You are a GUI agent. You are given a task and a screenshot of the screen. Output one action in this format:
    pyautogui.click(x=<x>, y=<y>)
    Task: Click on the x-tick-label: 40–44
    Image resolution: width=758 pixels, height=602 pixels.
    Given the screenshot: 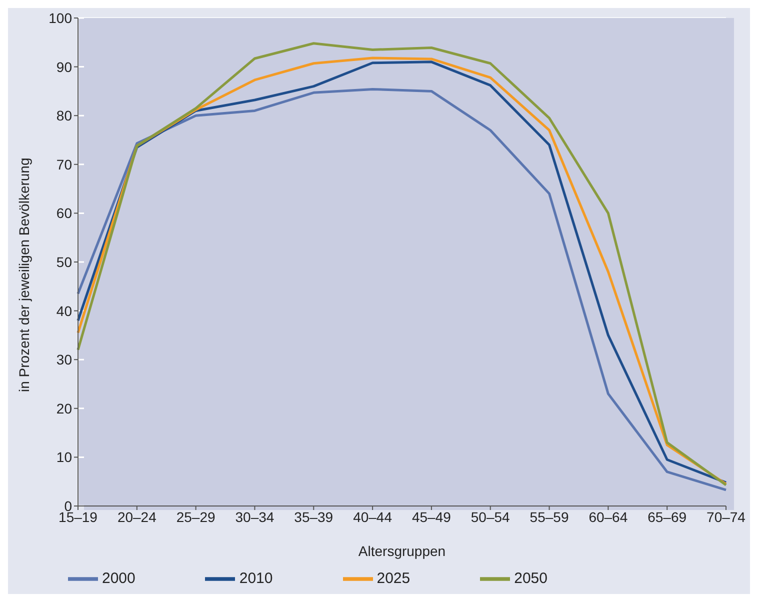 What is the action you would take?
    pyautogui.click(x=372, y=516)
    